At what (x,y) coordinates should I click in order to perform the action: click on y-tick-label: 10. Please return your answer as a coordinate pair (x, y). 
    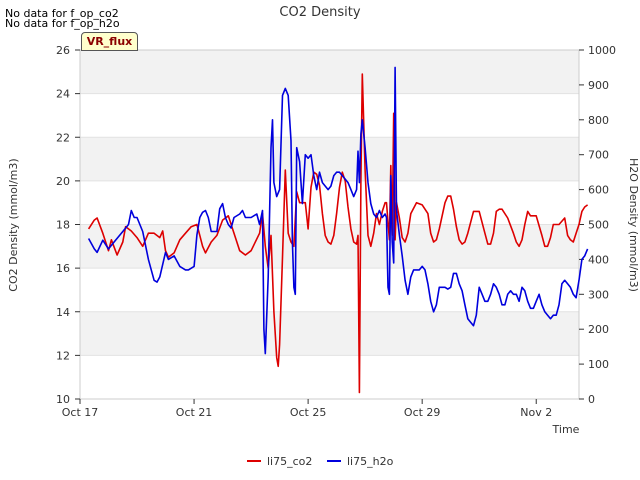
    Looking at the image, I should click on (63, 399).